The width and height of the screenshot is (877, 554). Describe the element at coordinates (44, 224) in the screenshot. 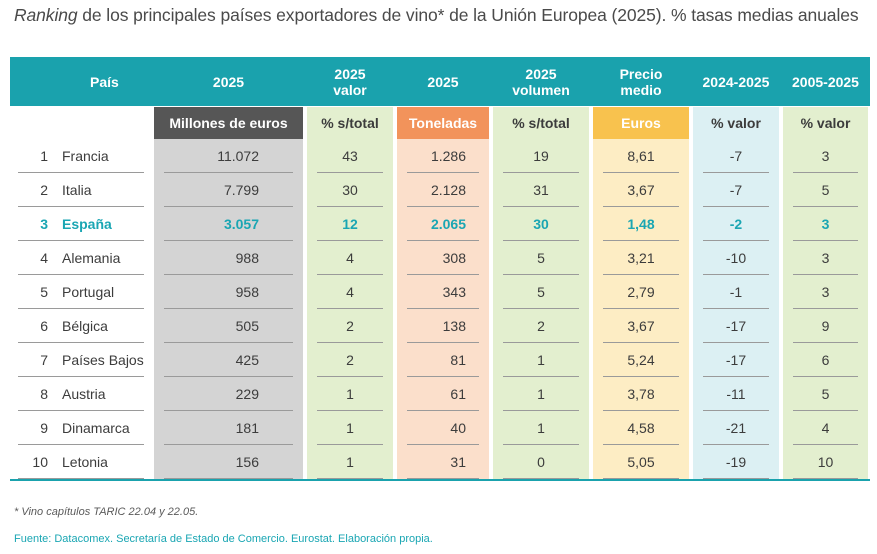

I see `cell-rank: 3` at that location.